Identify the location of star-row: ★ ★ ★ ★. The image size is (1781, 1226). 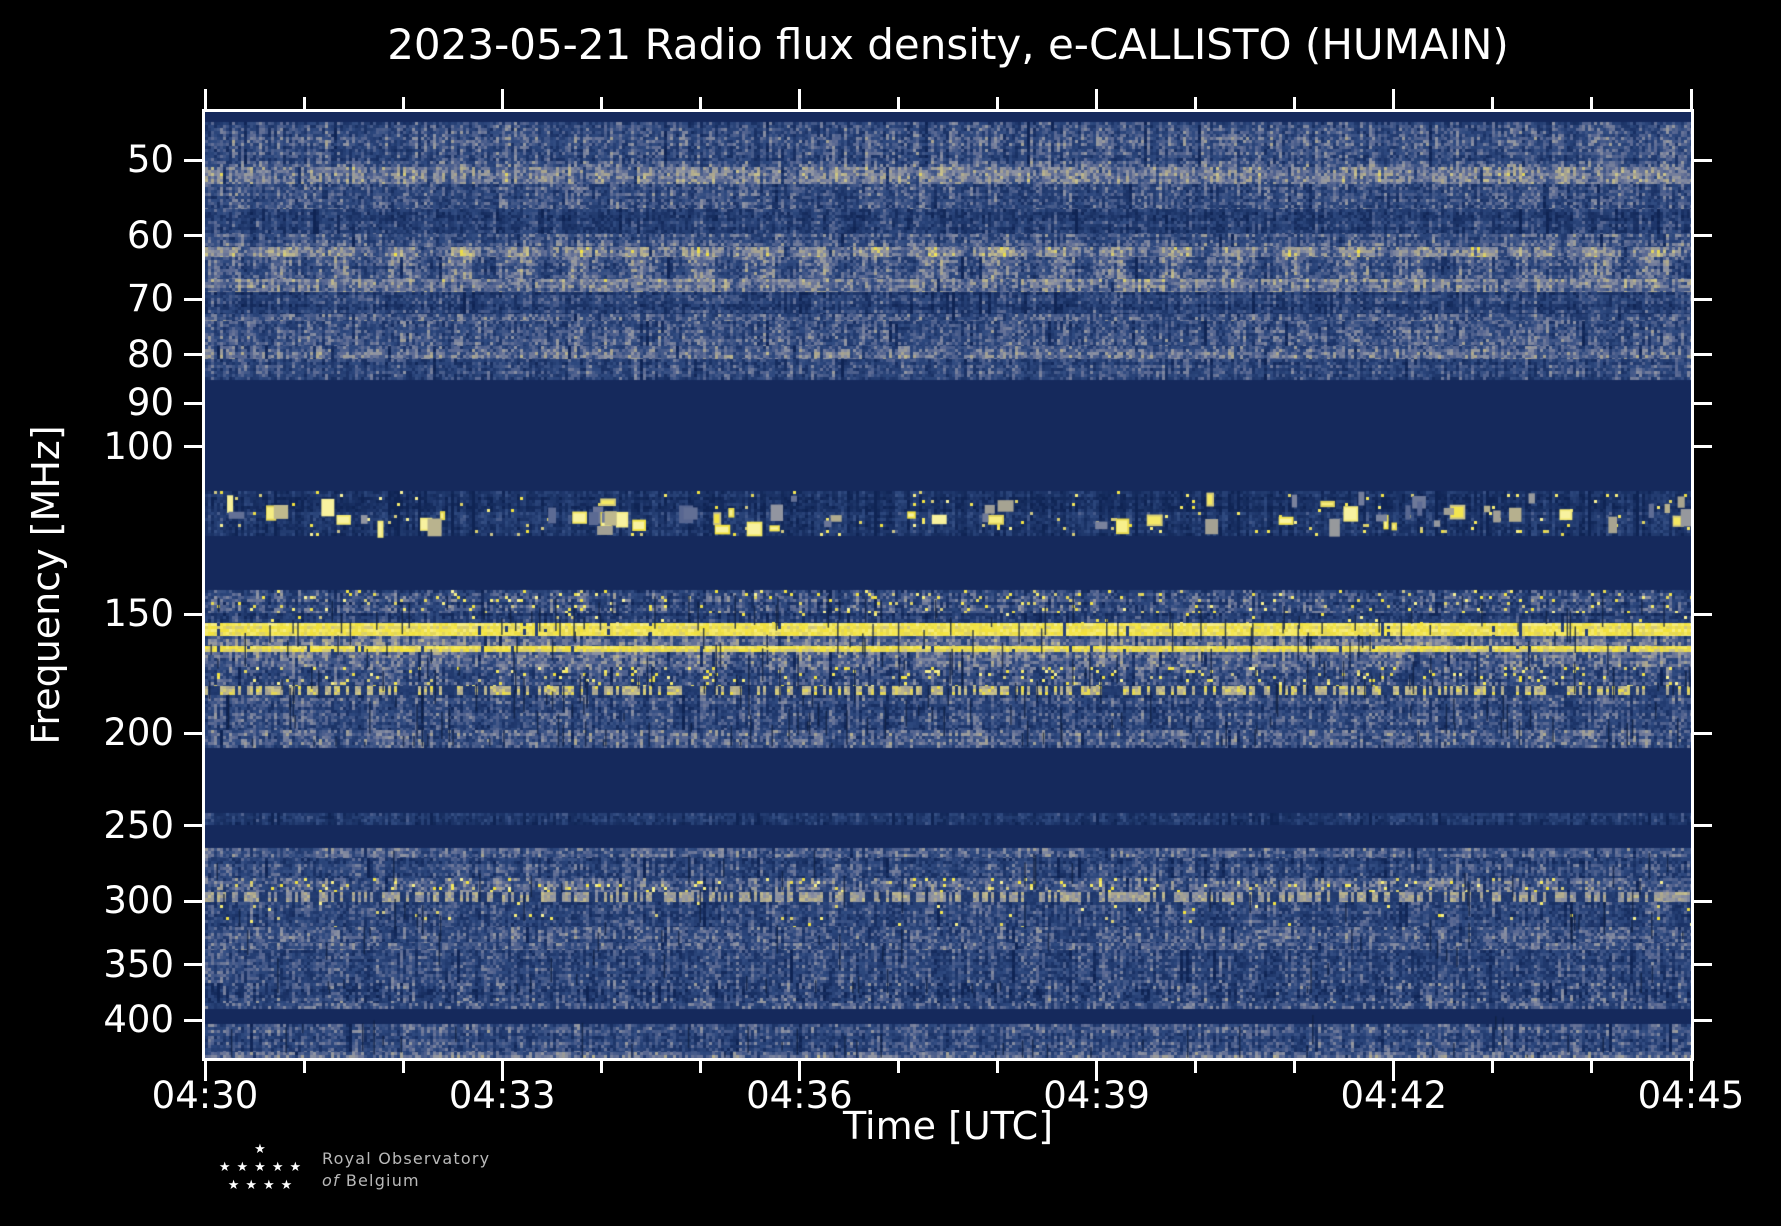
(260, 1186).